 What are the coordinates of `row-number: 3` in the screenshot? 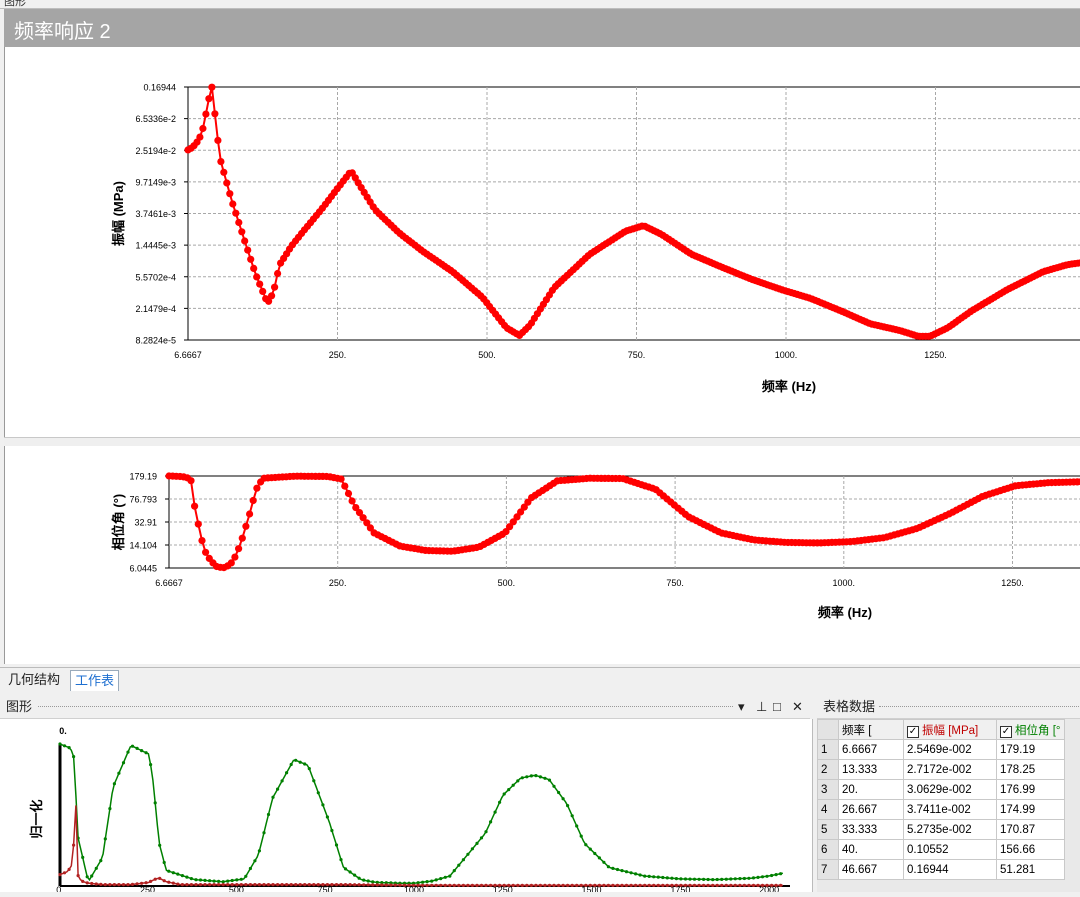 It's located at (828, 789).